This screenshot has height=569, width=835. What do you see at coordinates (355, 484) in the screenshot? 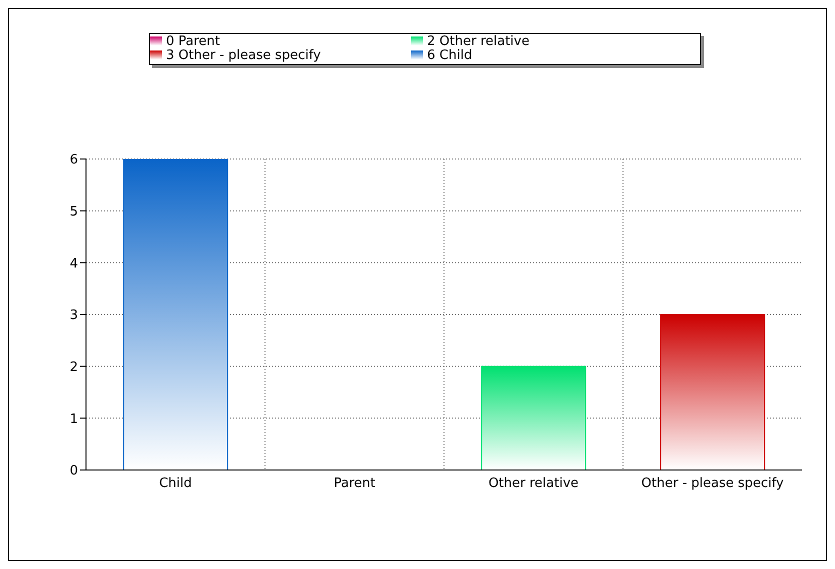
I see `x-tick-label: Parent` at bounding box center [355, 484].